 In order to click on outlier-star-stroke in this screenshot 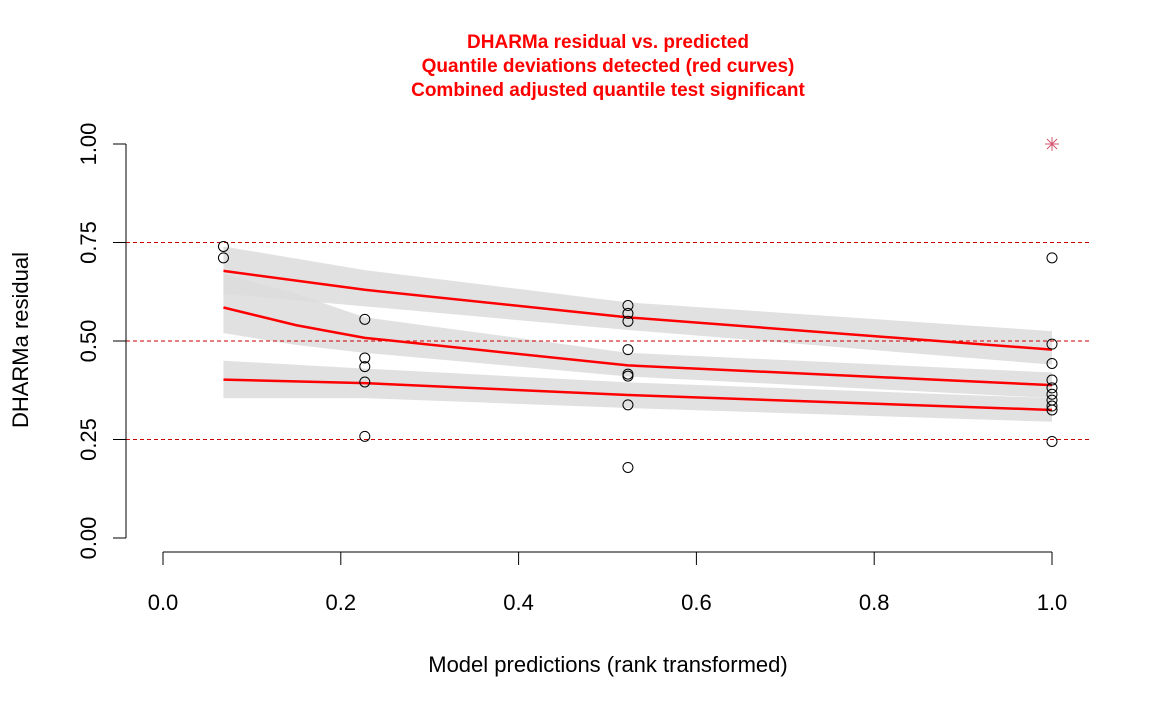, I will do `click(1052, 144)`.